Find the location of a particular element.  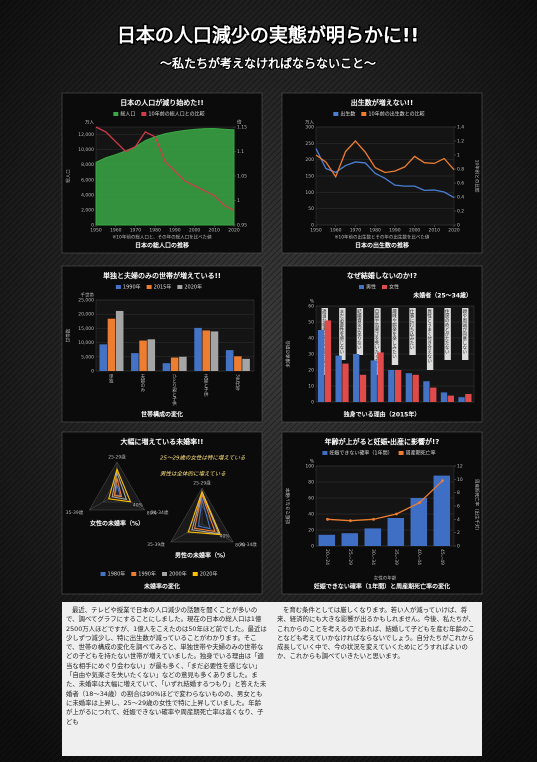

x-tick-label: 3世代等 is located at coordinates (238, 382).